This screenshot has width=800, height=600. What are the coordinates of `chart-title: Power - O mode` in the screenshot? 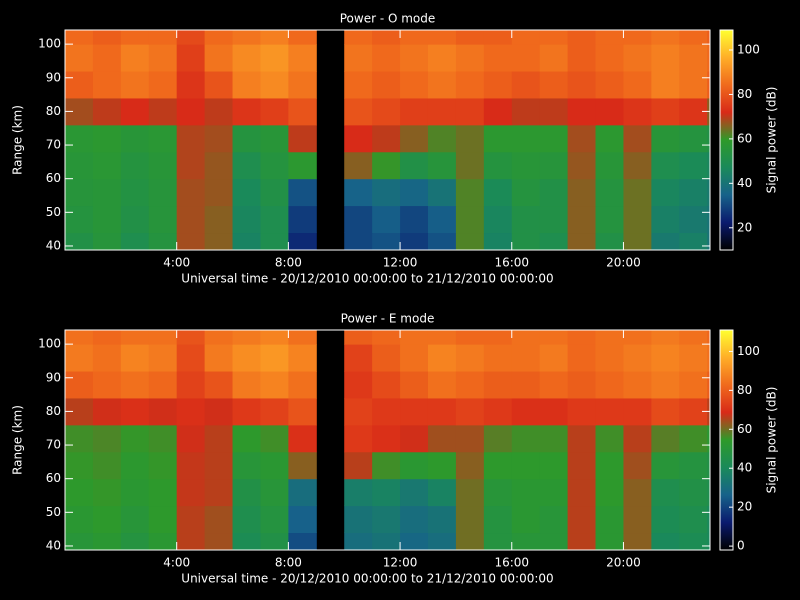 It's located at (388, 19).